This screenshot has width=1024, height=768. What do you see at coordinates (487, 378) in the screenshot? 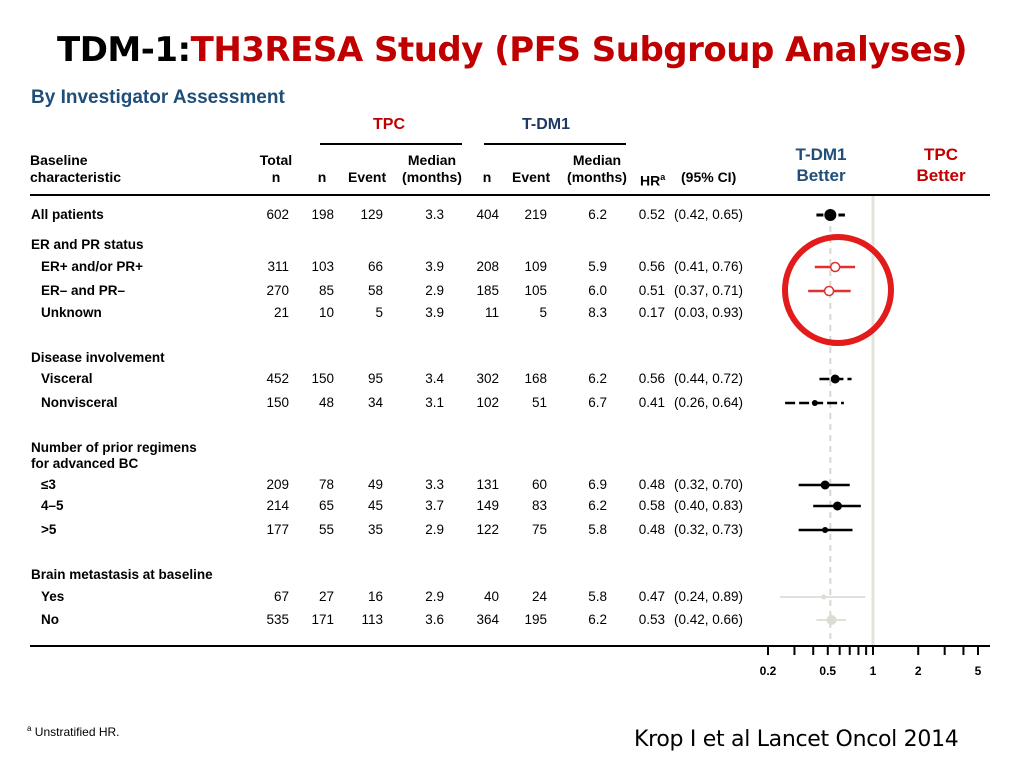
I see `cell-tdm-n: 302` at bounding box center [487, 378].